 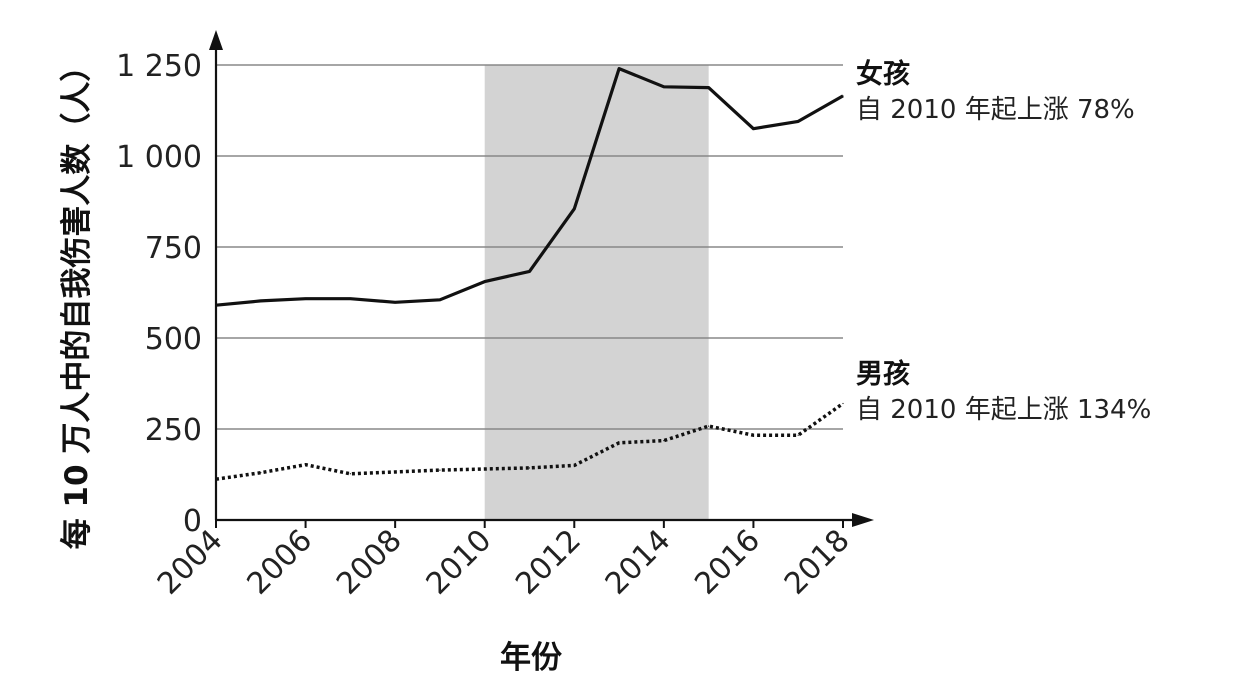 What do you see at coordinates (77, 300) in the screenshot?
I see `y-axis-title: 每 10 万人中的自我伤害人数（人）` at bounding box center [77, 300].